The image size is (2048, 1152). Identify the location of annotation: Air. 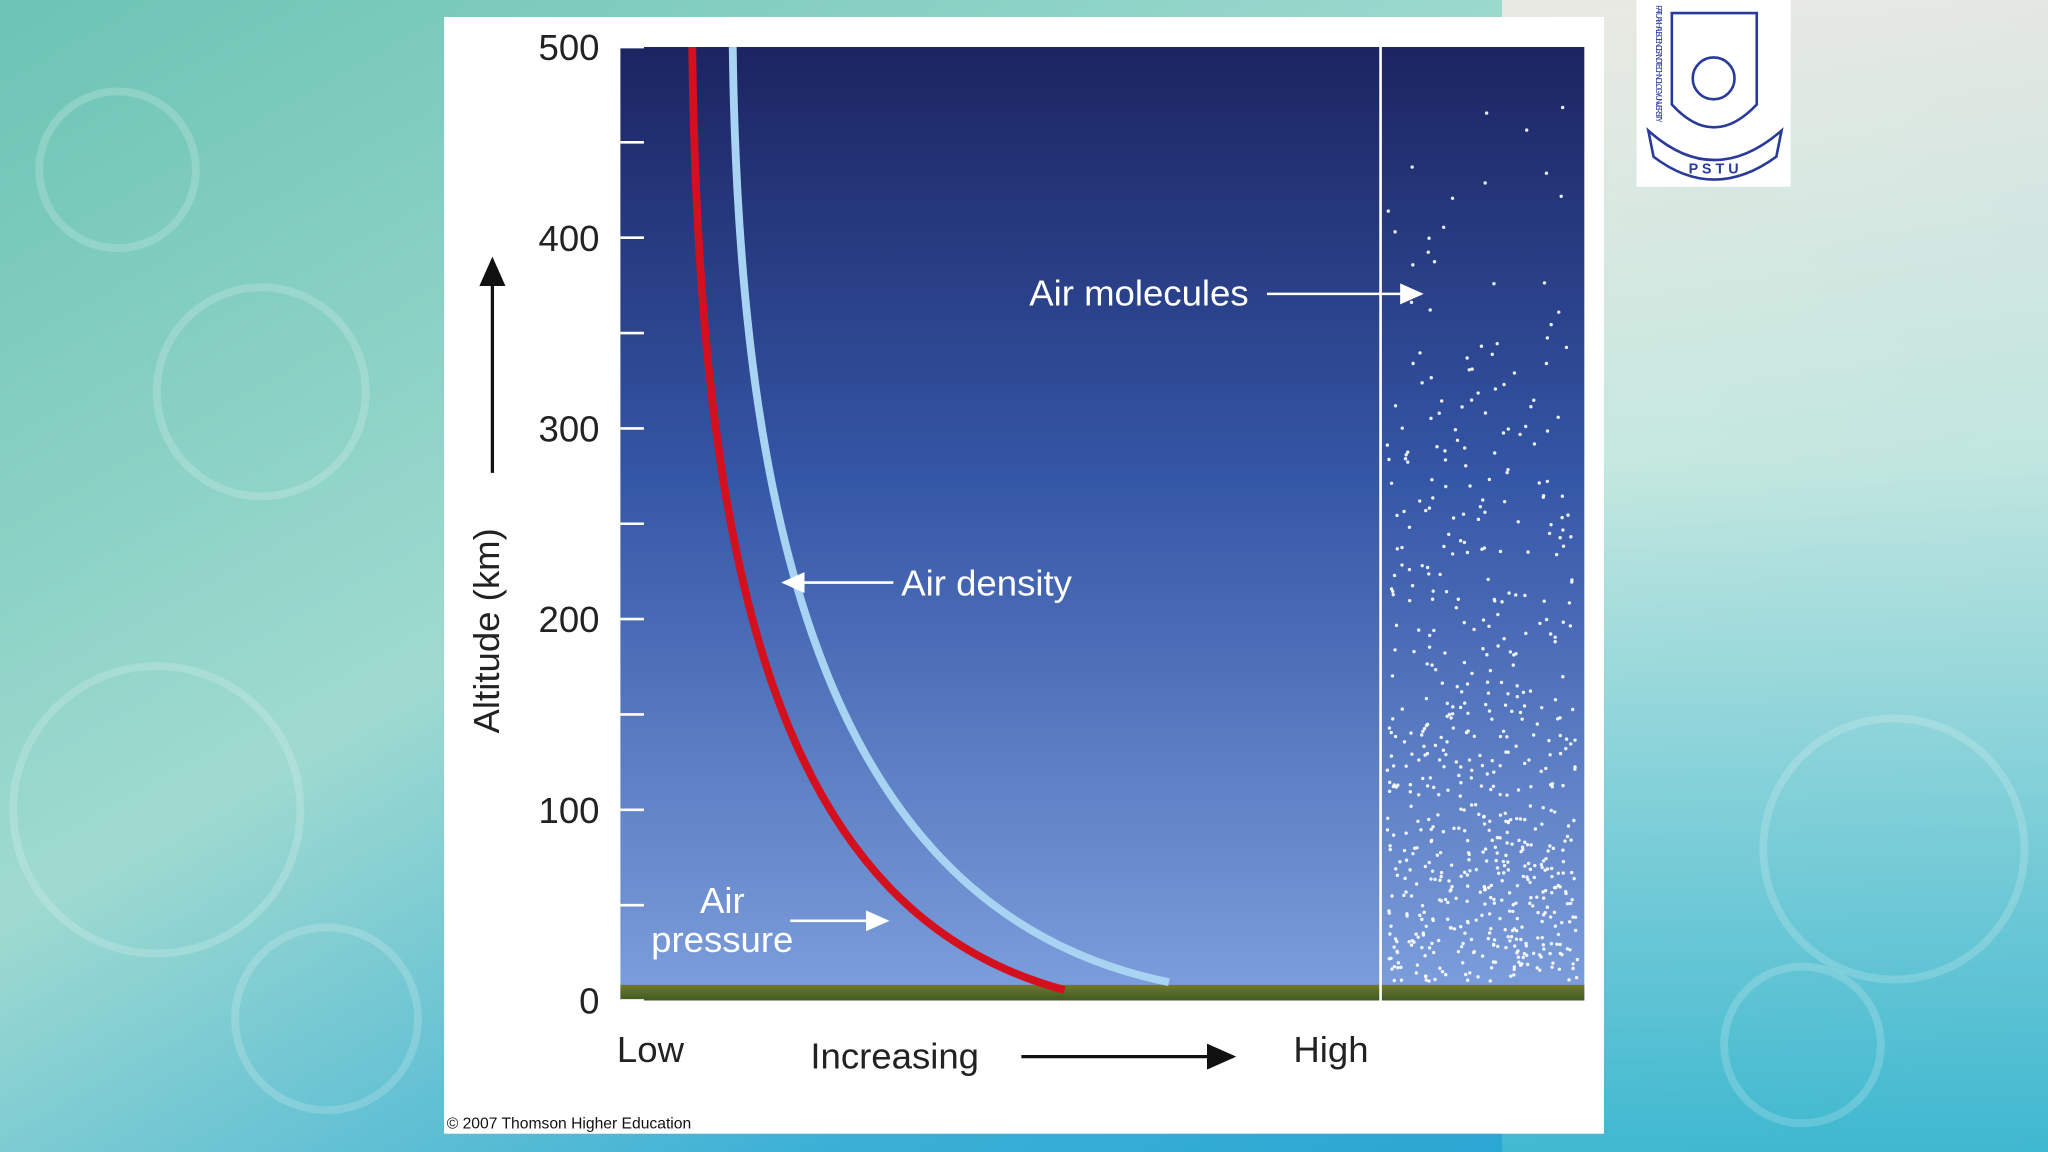
(722, 900).